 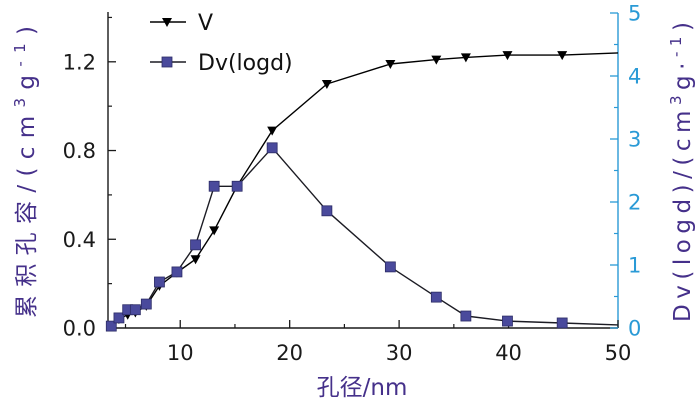 I want to click on left-y-label-exp: -1, so click(x=20, y=54).